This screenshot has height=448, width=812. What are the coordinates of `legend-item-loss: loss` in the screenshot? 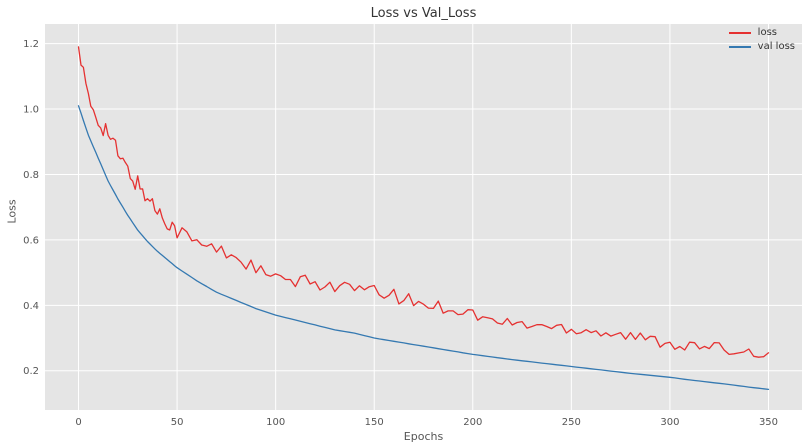 It's located at (761, 32).